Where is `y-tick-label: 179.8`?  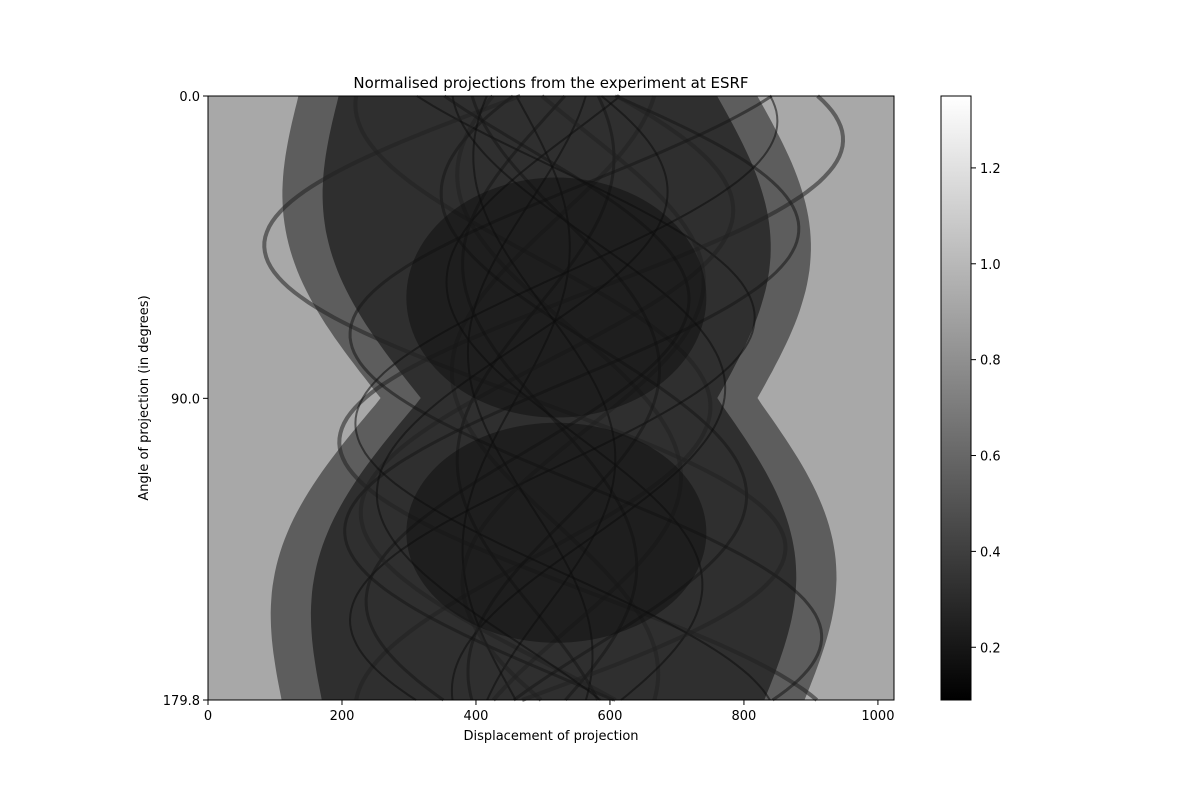 y-tick-label: 179.8 is located at coordinates (181, 701).